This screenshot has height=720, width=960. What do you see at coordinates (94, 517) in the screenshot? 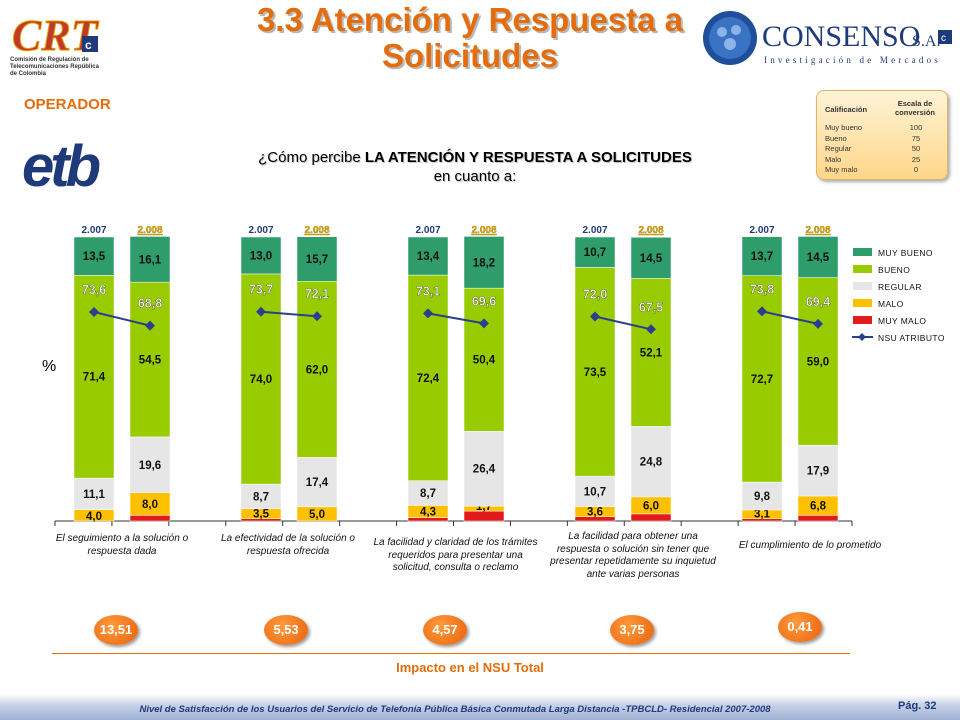
I see `data-label: 4,0` at bounding box center [94, 517].